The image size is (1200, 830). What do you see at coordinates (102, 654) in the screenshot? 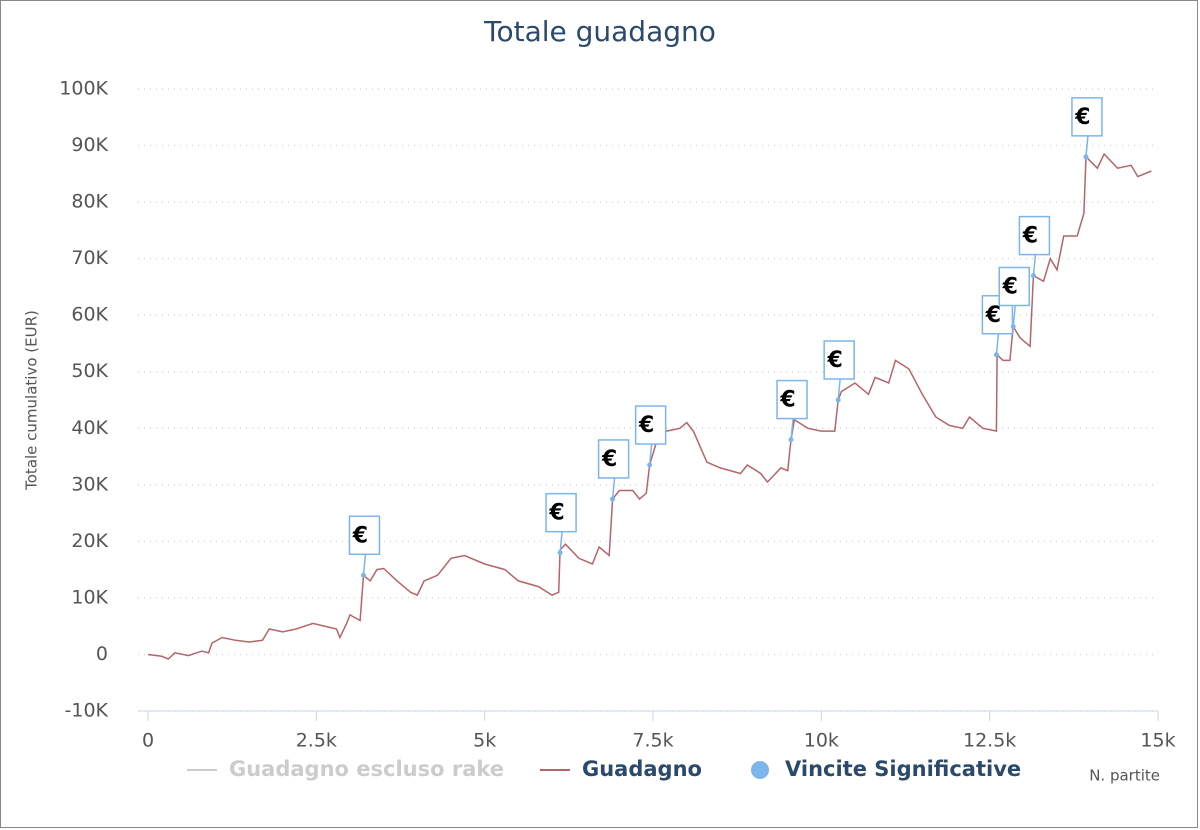
I see `y-tick-label: 0` at bounding box center [102, 654].